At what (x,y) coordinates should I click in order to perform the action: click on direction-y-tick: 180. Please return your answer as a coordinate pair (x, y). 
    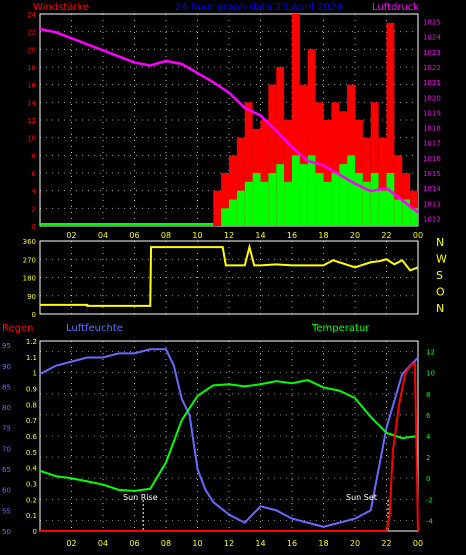
    Looking at the image, I should click on (29, 279).